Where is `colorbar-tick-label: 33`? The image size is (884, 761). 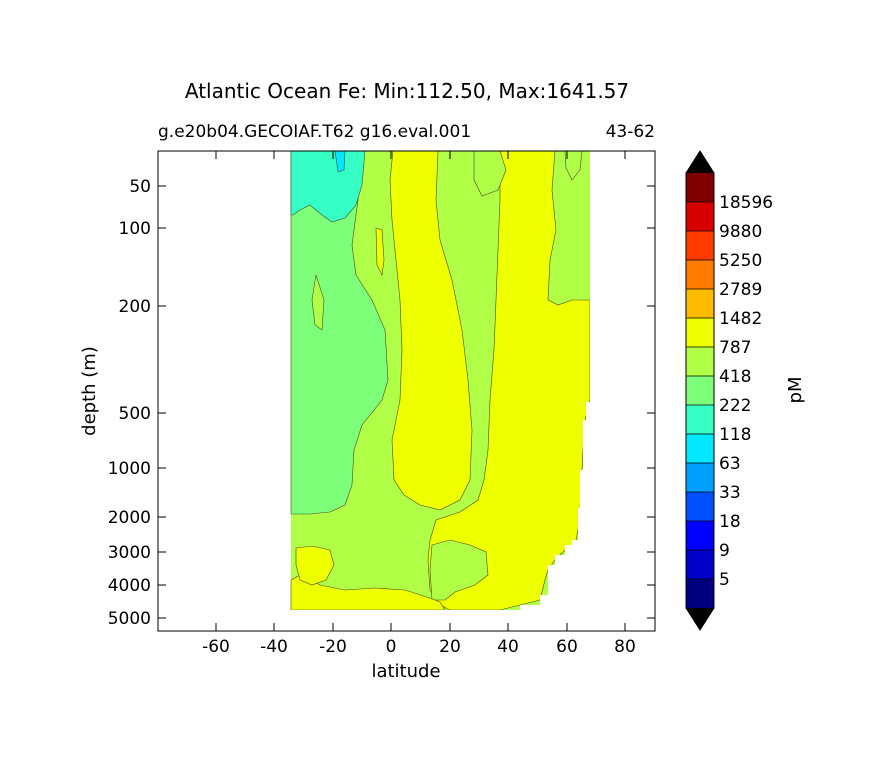
colorbar-tick-label: 33 is located at coordinates (730, 493).